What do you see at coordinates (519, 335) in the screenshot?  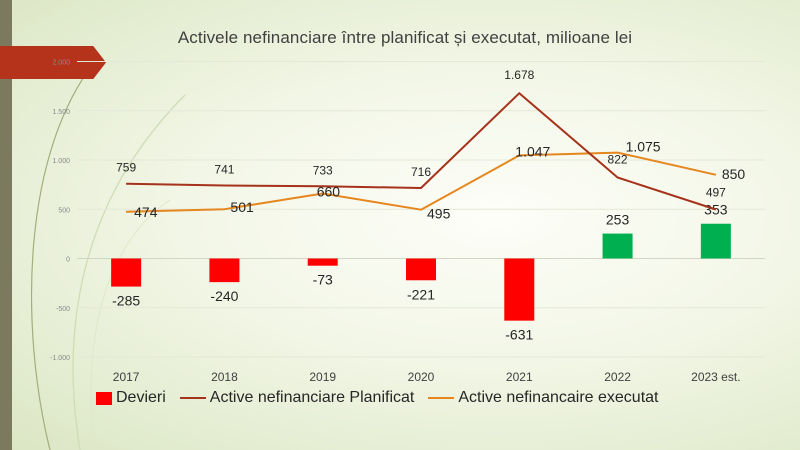 I see `bar-data-label: -631` at bounding box center [519, 335].